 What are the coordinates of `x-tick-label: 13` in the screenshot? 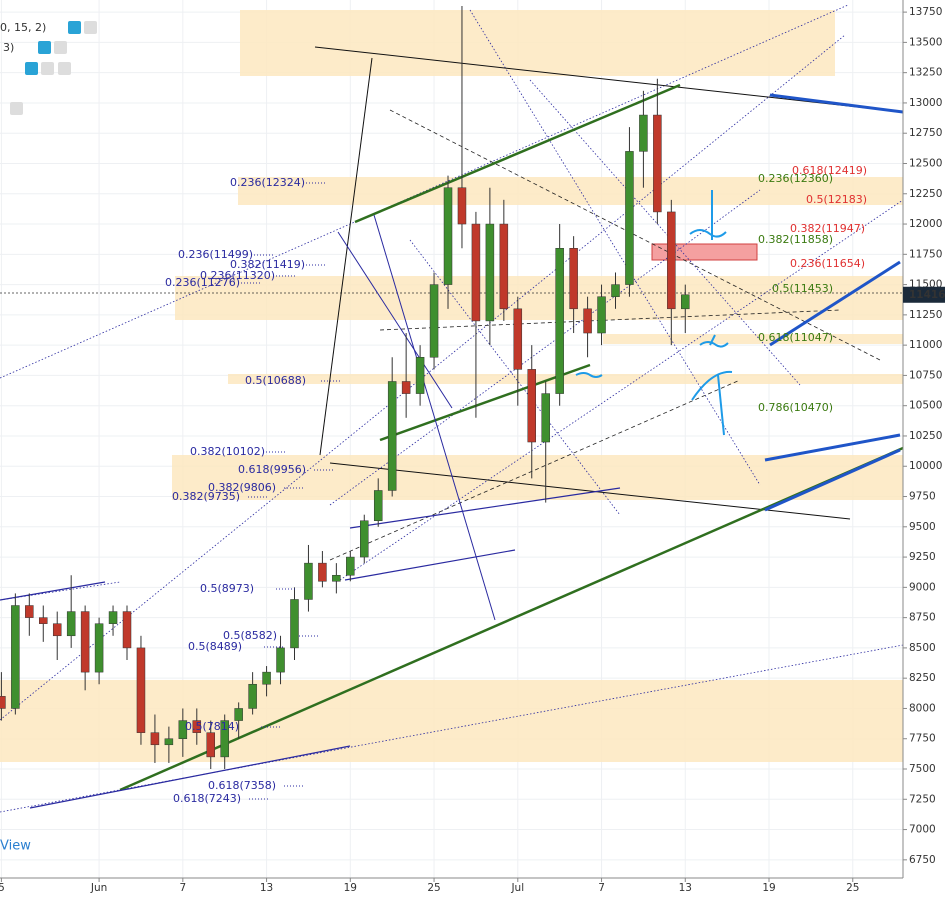 It's located at (266, 888).